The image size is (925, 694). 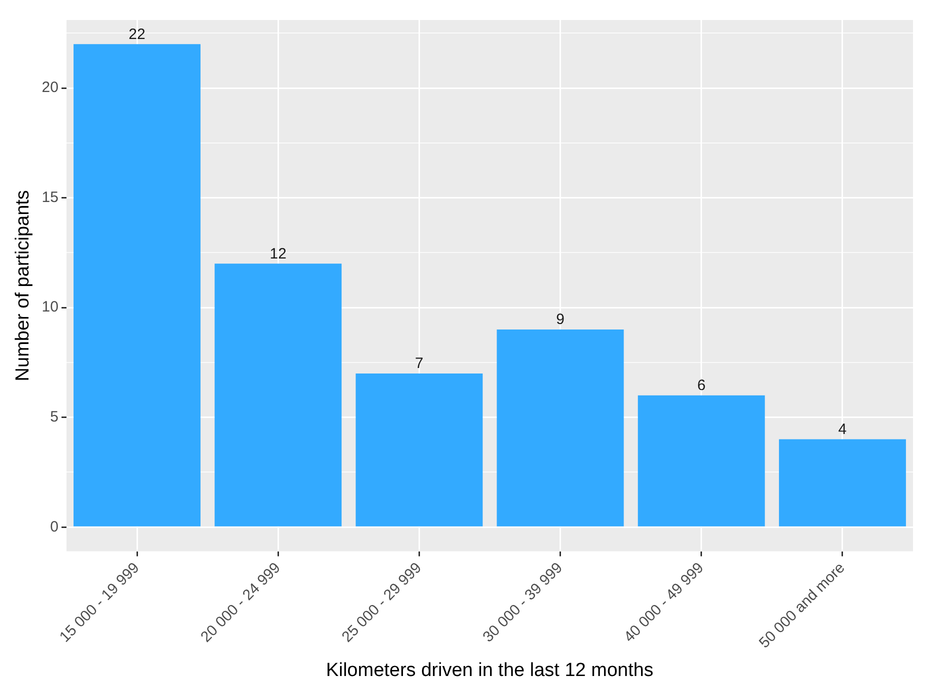 What do you see at coordinates (560, 319) in the screenshot?
I see `data-label: 9` at bounding box center [560, 319].